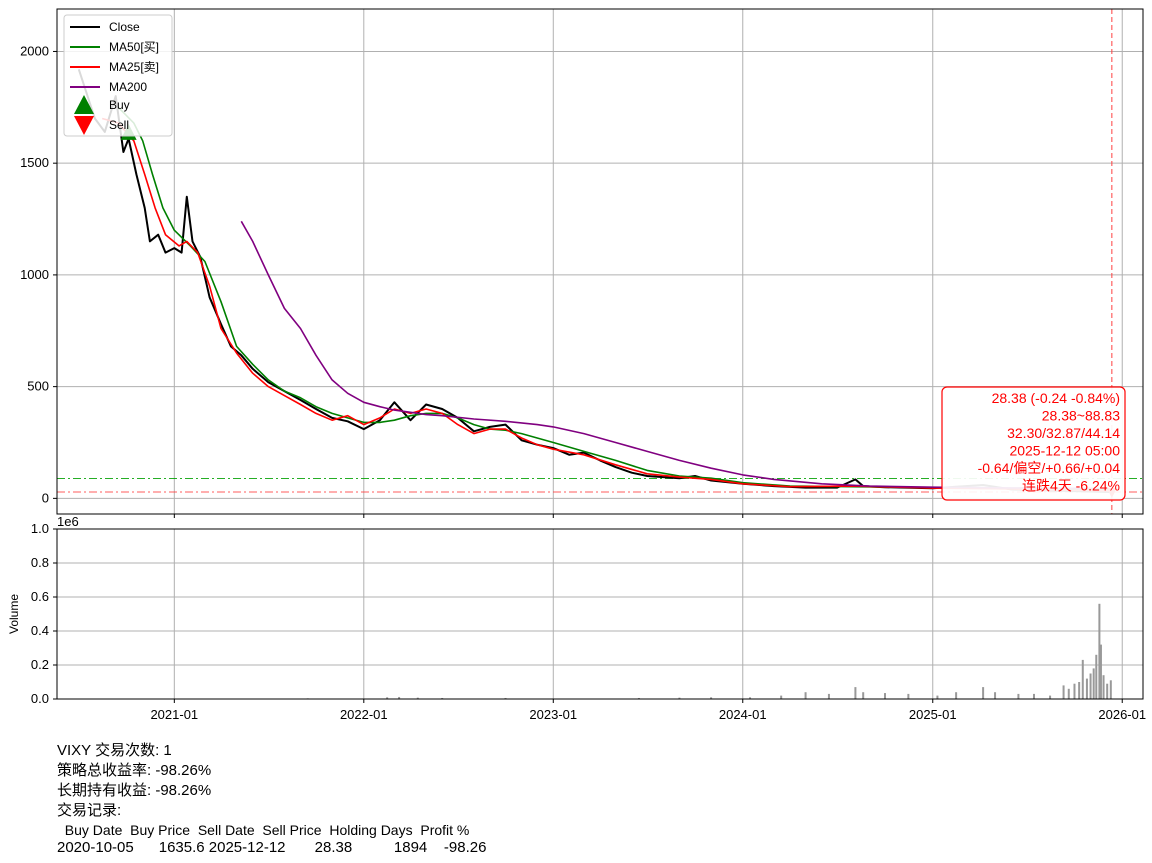  What do you see at coordinates (34, 162) in the screenshot?
I see `price-ytick-label: 1500` at bounding box center [34, 162].